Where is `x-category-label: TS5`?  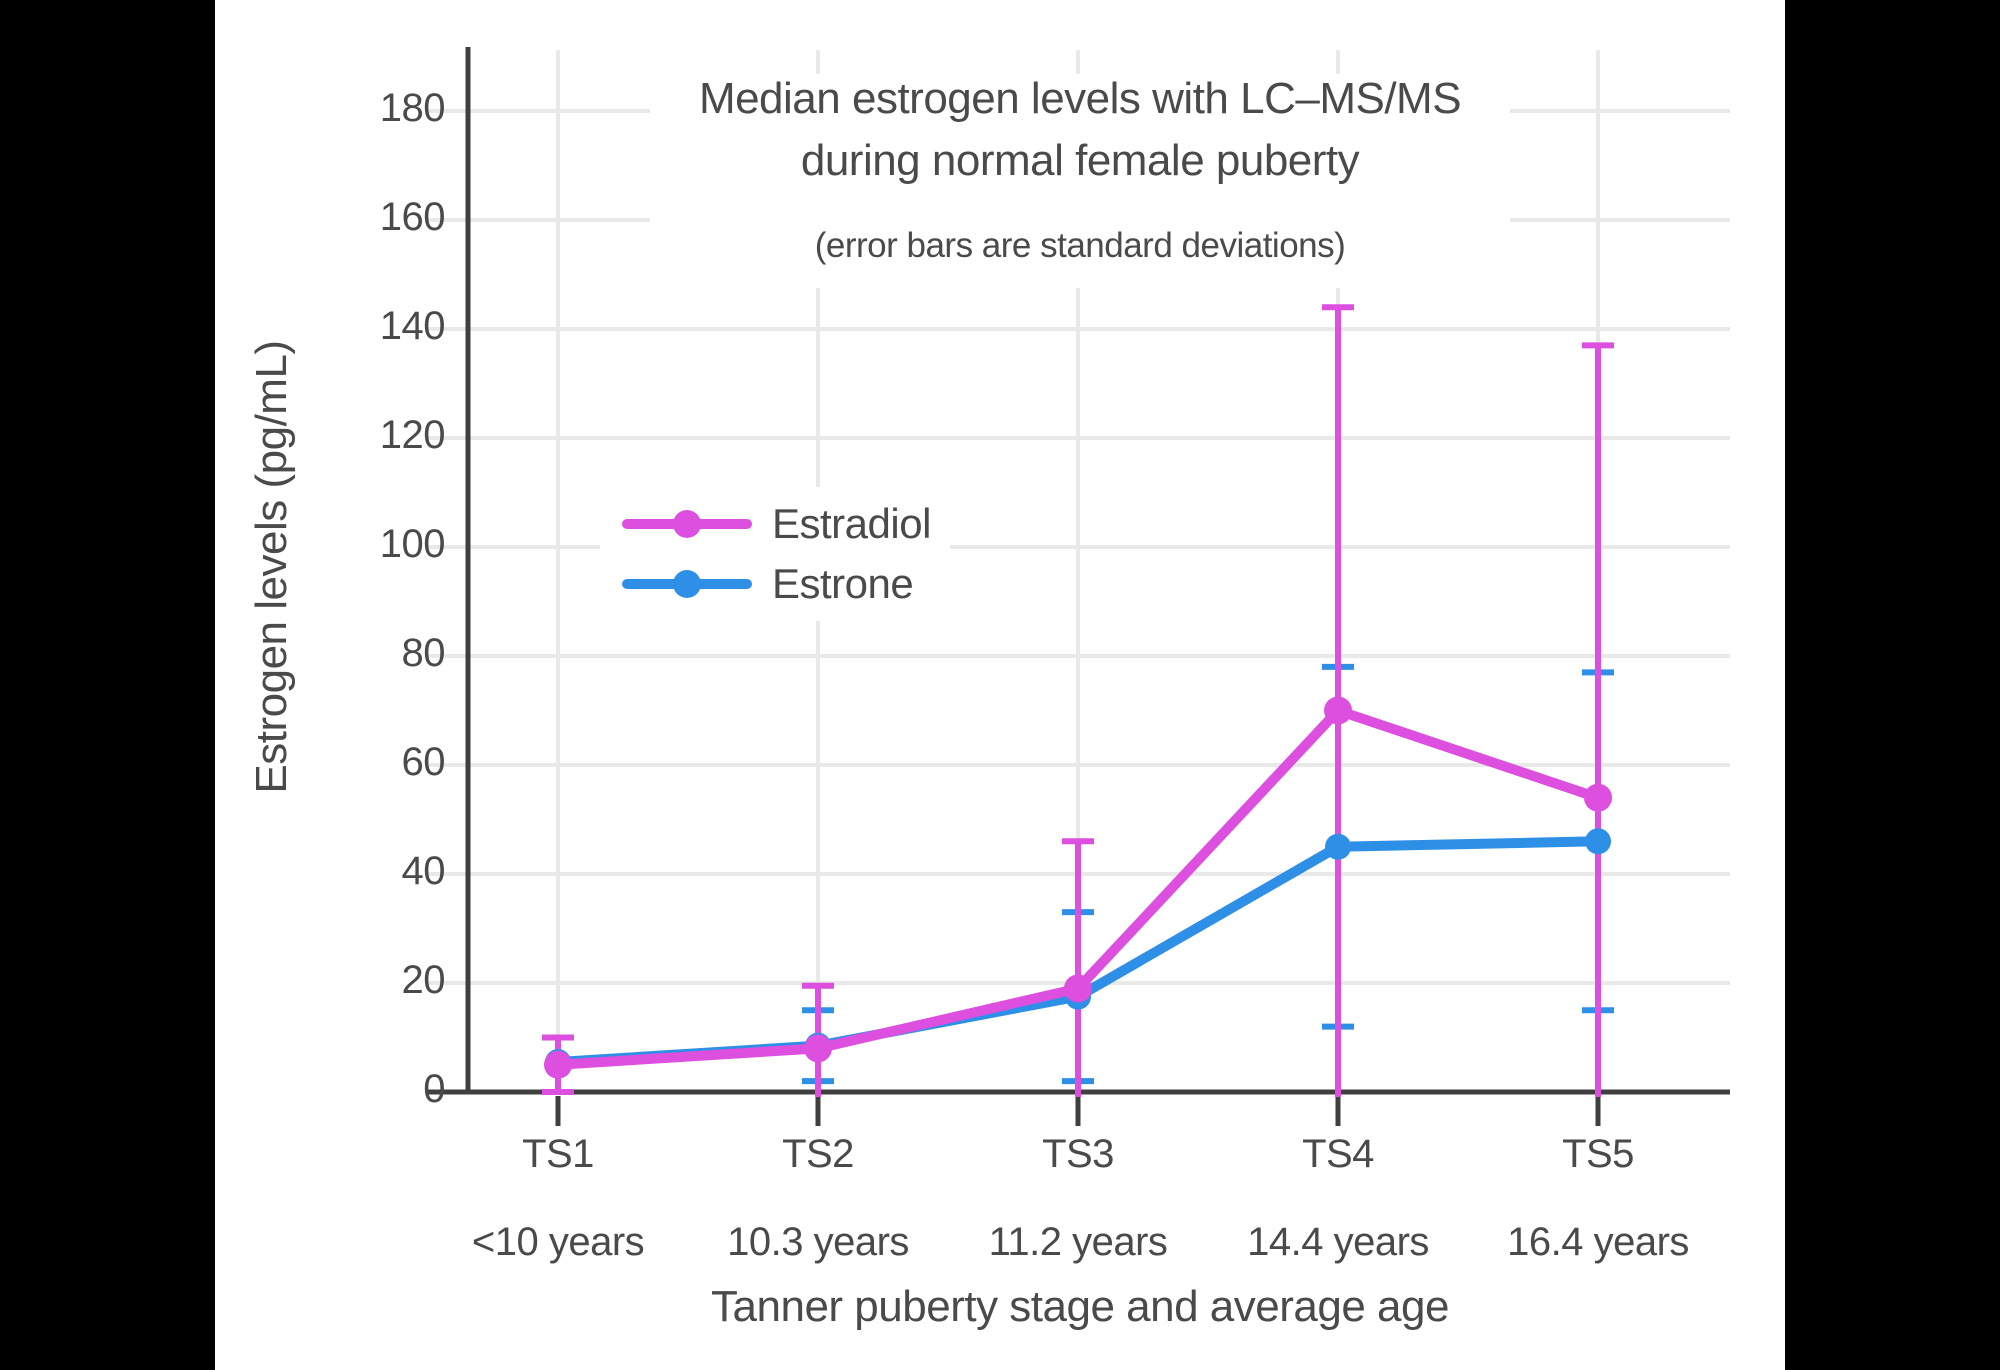
x-category-label: TS5 is located at coordinates (1598, 1154).